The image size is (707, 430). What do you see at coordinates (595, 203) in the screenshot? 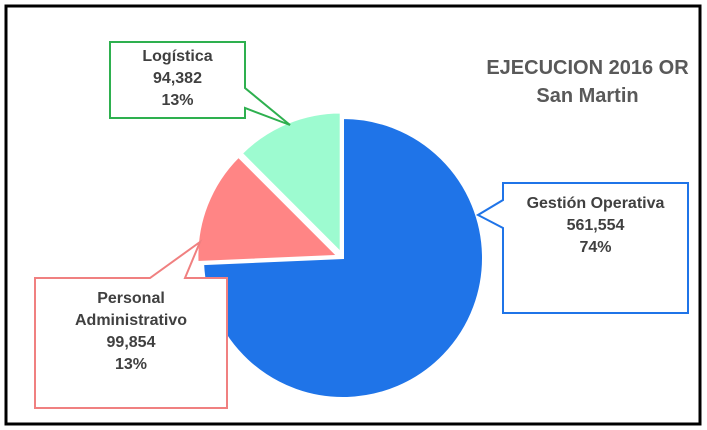
I see `category-label: Gestión Operativa` at bounding box center [595, 203].